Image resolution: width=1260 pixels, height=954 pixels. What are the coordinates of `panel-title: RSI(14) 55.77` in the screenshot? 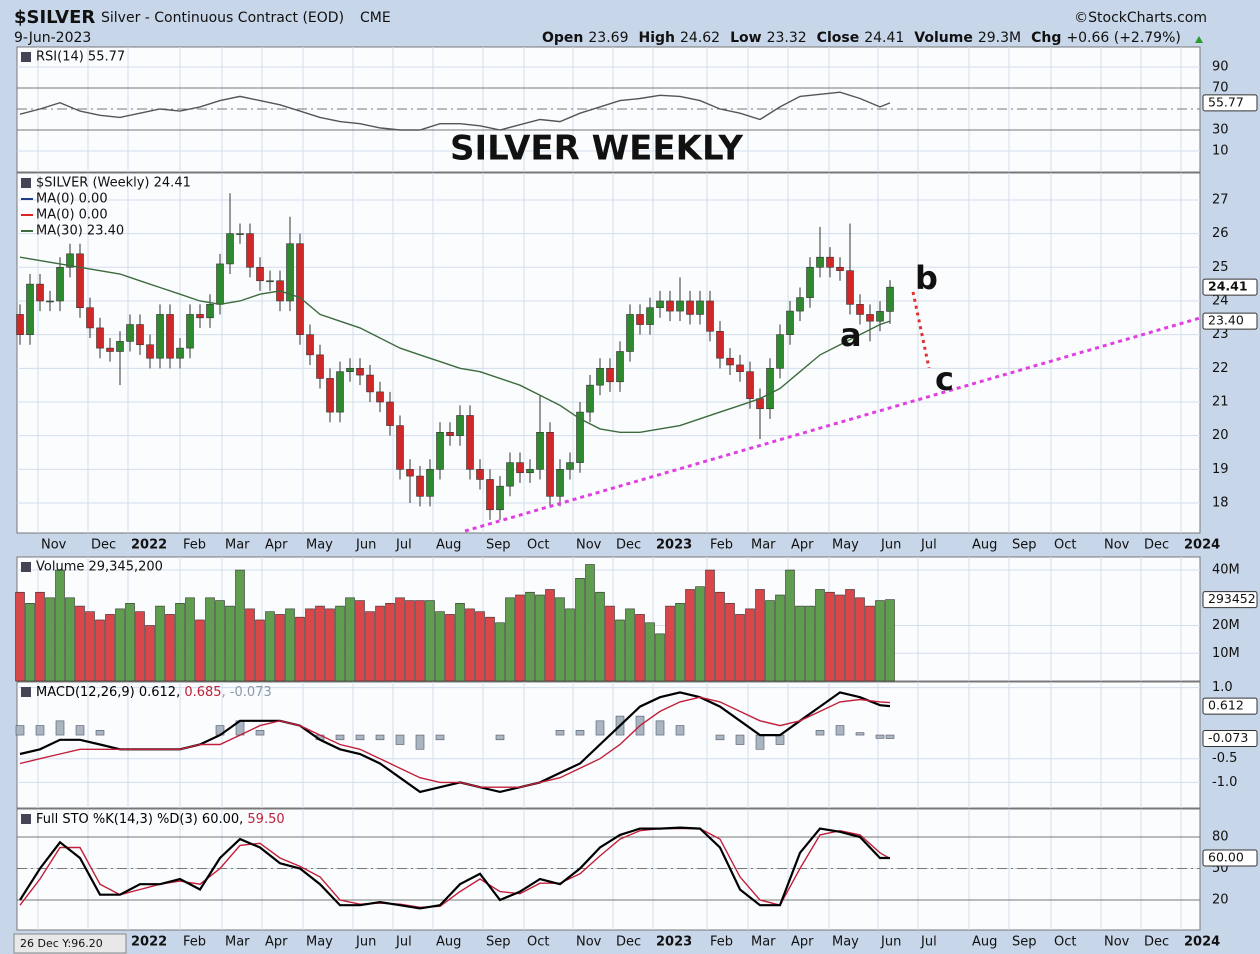 It's located at (80, 57).